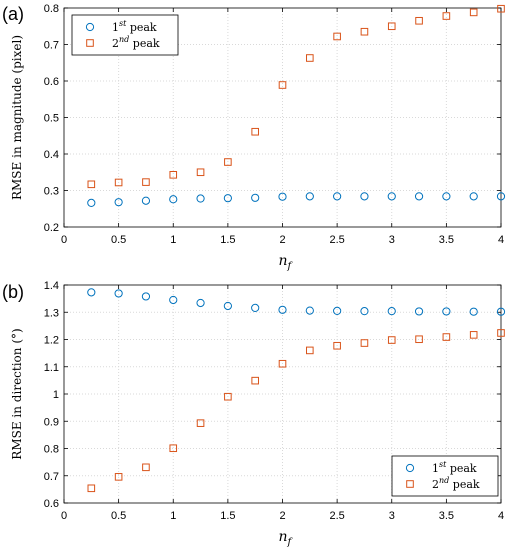 The height and width of the screenshot is (550, 510). I want to click on y-tick-label: 0.2, so click(51, 228).